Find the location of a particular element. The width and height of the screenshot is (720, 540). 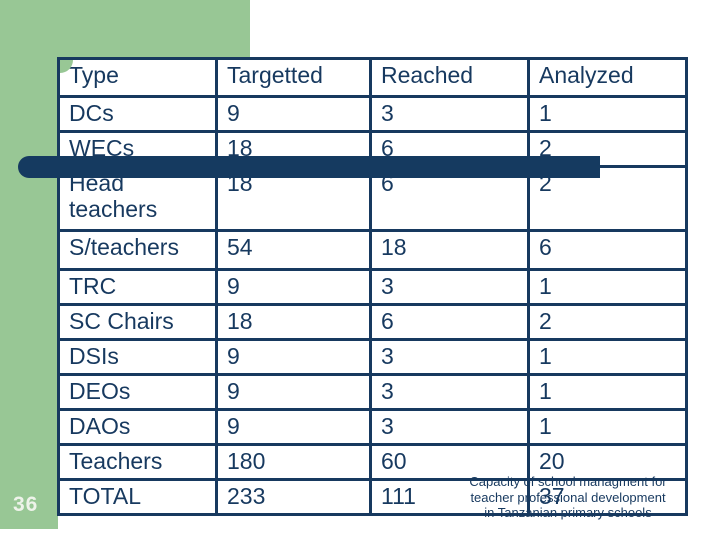

table-row: TRC 9 3 1 is located at coordinates (372, 287).